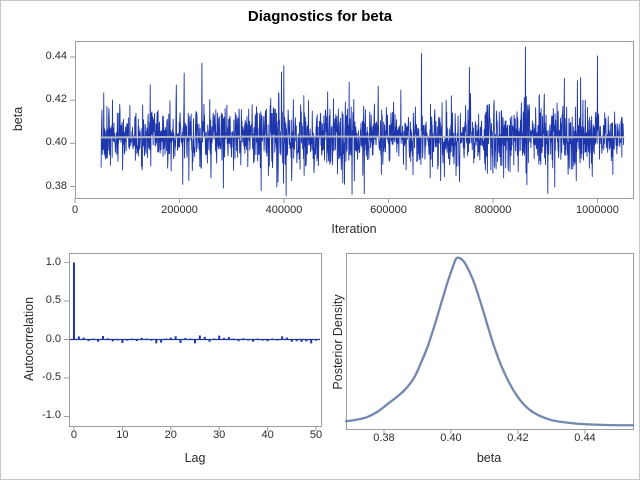 The width and height of the screenshot is (640, 480). What do you see at coordinates (493, 210) in the screenshot?
I see `x-tick-label: 800000` at bounding box center [493, 210].